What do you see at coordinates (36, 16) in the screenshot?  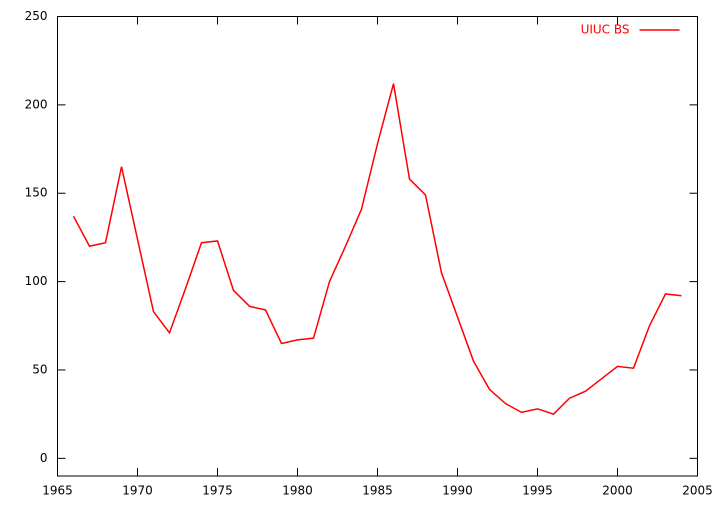 I see `y-tick-label: 250` at bounding box center [36, 16].